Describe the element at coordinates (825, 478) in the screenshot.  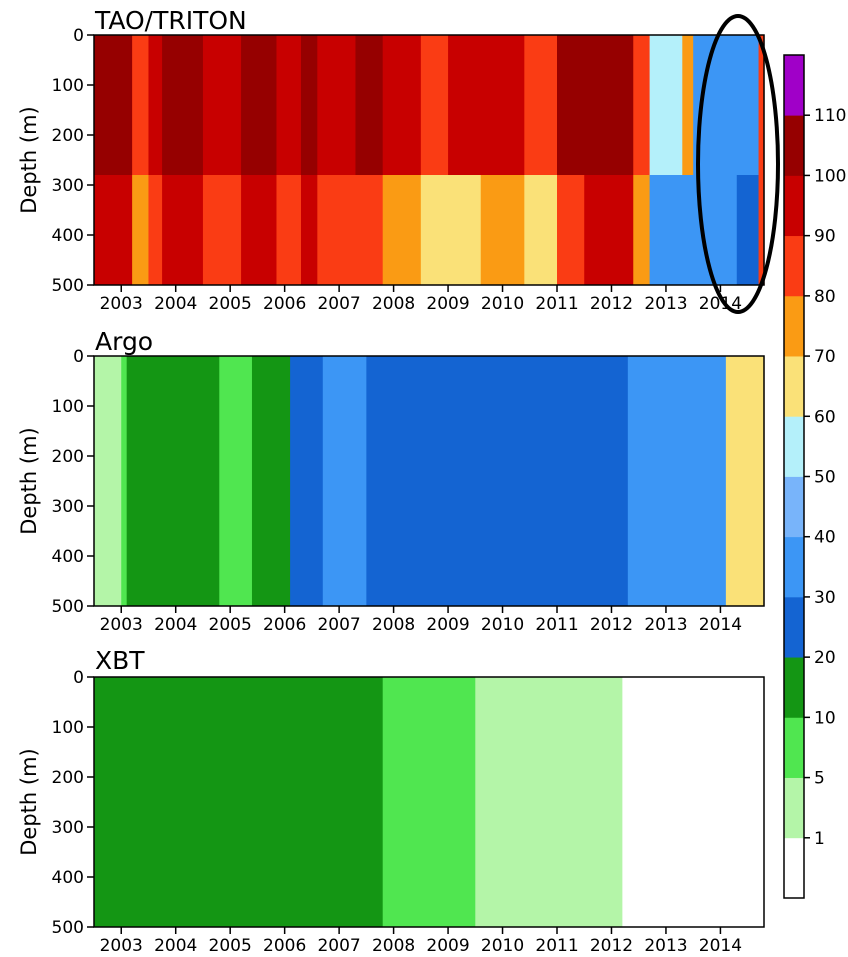
I see `colorbar-tick-label: 50` at that location.